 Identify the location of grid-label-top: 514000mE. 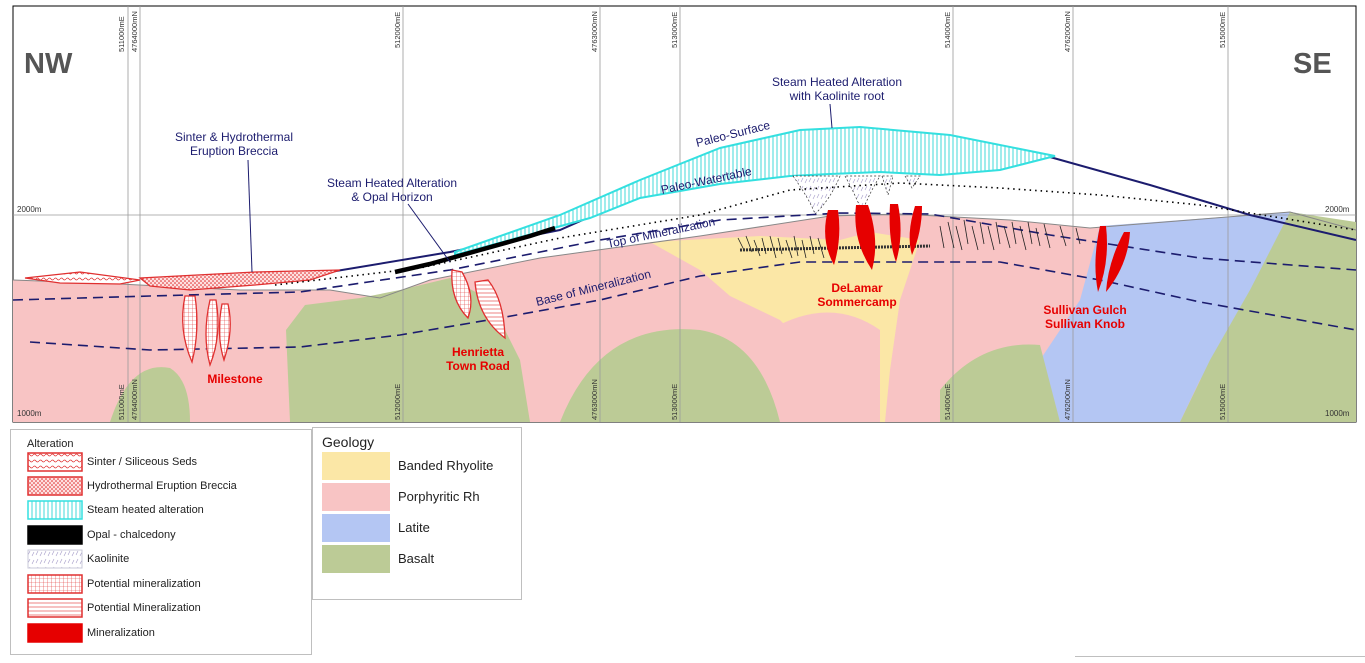
(947, 30).